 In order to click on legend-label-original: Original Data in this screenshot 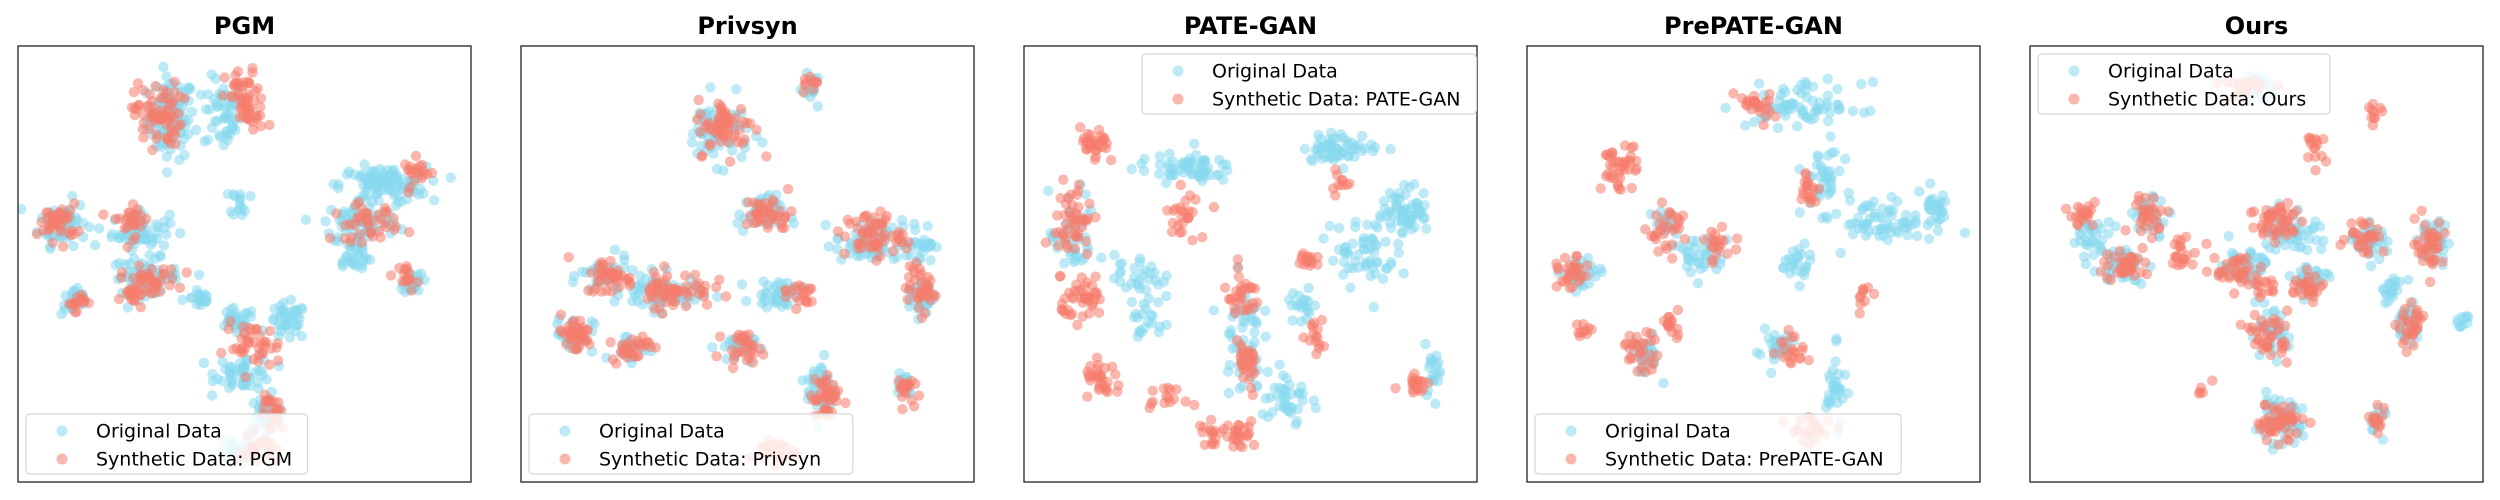, I will do `click(2171, 72)`.